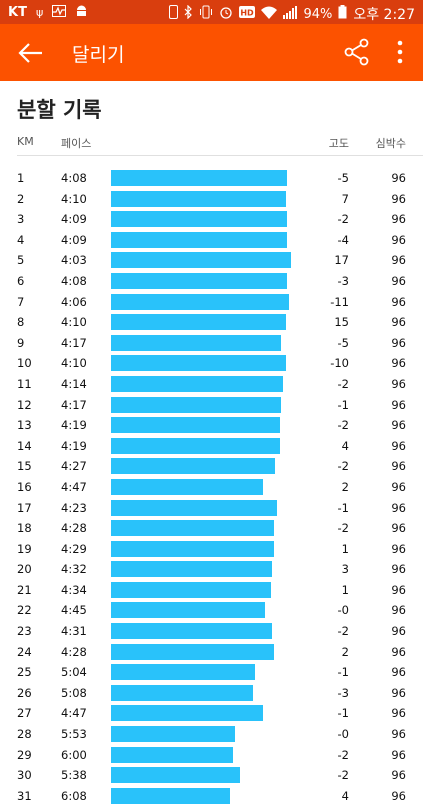  What do you see at coordinates (21, 280) in the screenshot?
I see `split-km: 6` at bounding box center [21, 280].